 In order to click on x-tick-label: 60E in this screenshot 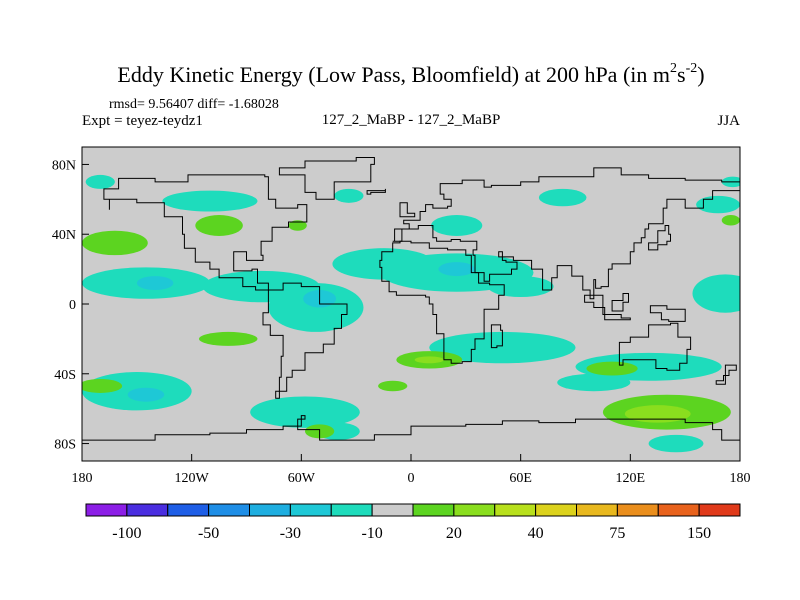, I will do `click(520, 478)`.